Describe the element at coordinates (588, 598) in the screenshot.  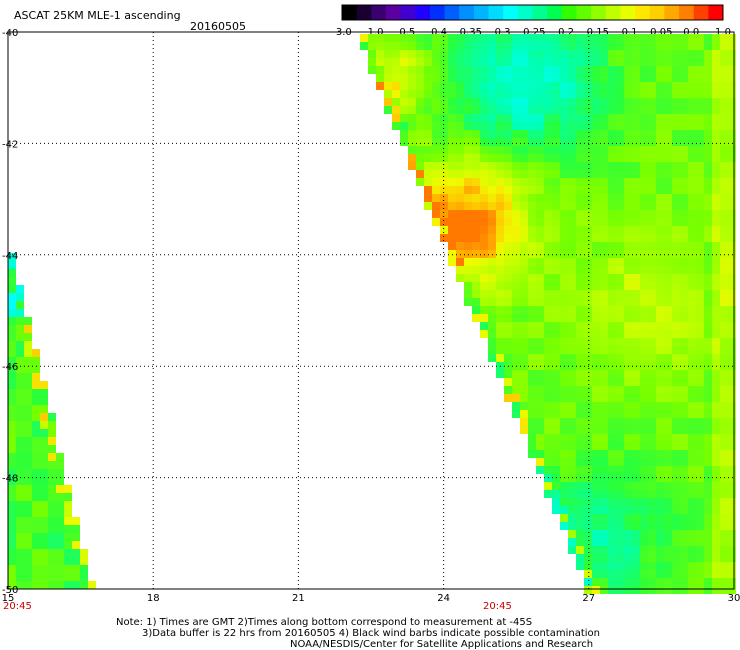
I see `x-tick-label: 27` at that location.